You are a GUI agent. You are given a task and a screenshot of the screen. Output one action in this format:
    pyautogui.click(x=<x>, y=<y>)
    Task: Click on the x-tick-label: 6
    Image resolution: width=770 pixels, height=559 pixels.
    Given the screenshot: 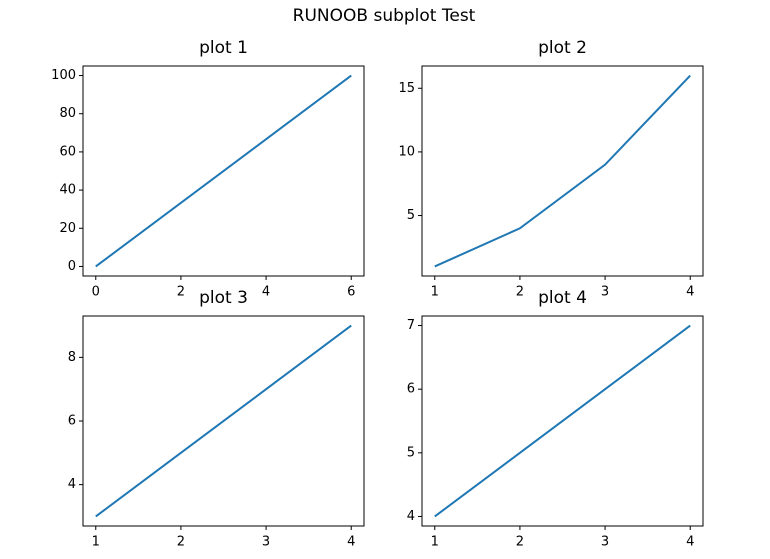 What is the action you would take?
    pyautogui.click(x=351, y=292)
    